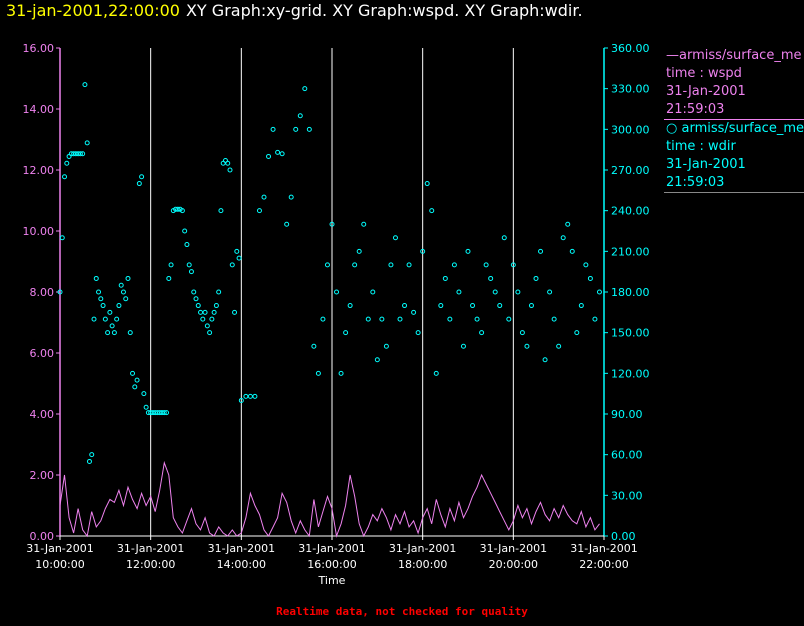  Describe the element at coordinates (513, 564) in the screenshot. I see `x-axis-tick-label: 20:00:00` at that location.